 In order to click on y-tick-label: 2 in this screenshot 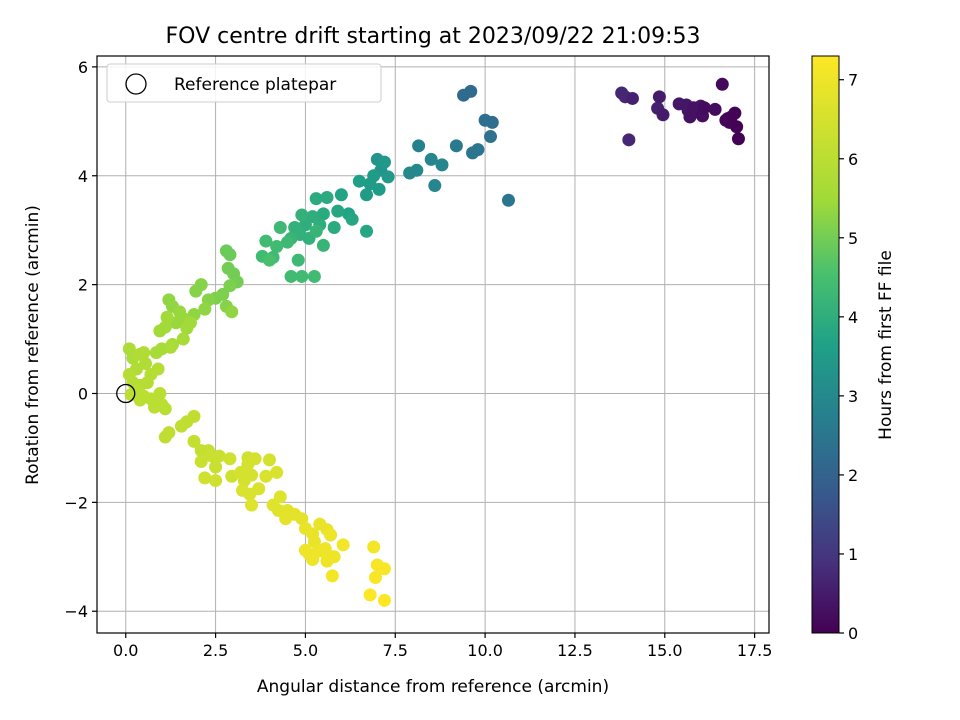, I will do `click(83, 285)`.